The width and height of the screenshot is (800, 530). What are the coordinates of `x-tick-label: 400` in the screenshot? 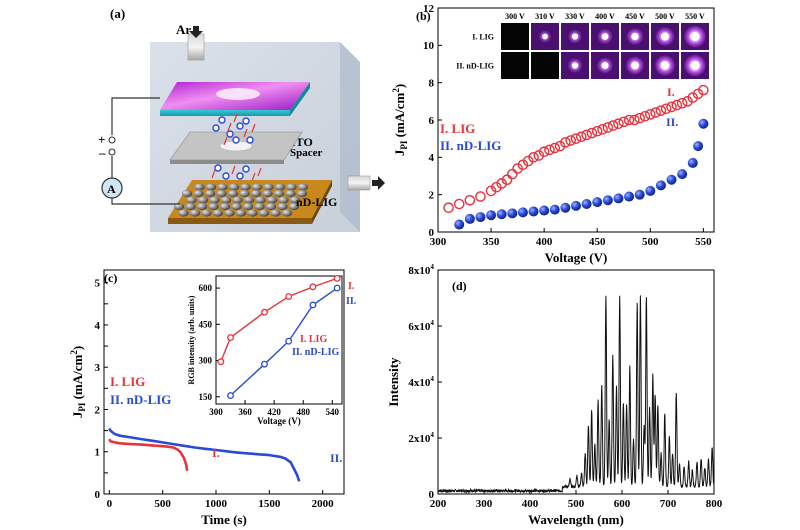 It's located at (544, 242).